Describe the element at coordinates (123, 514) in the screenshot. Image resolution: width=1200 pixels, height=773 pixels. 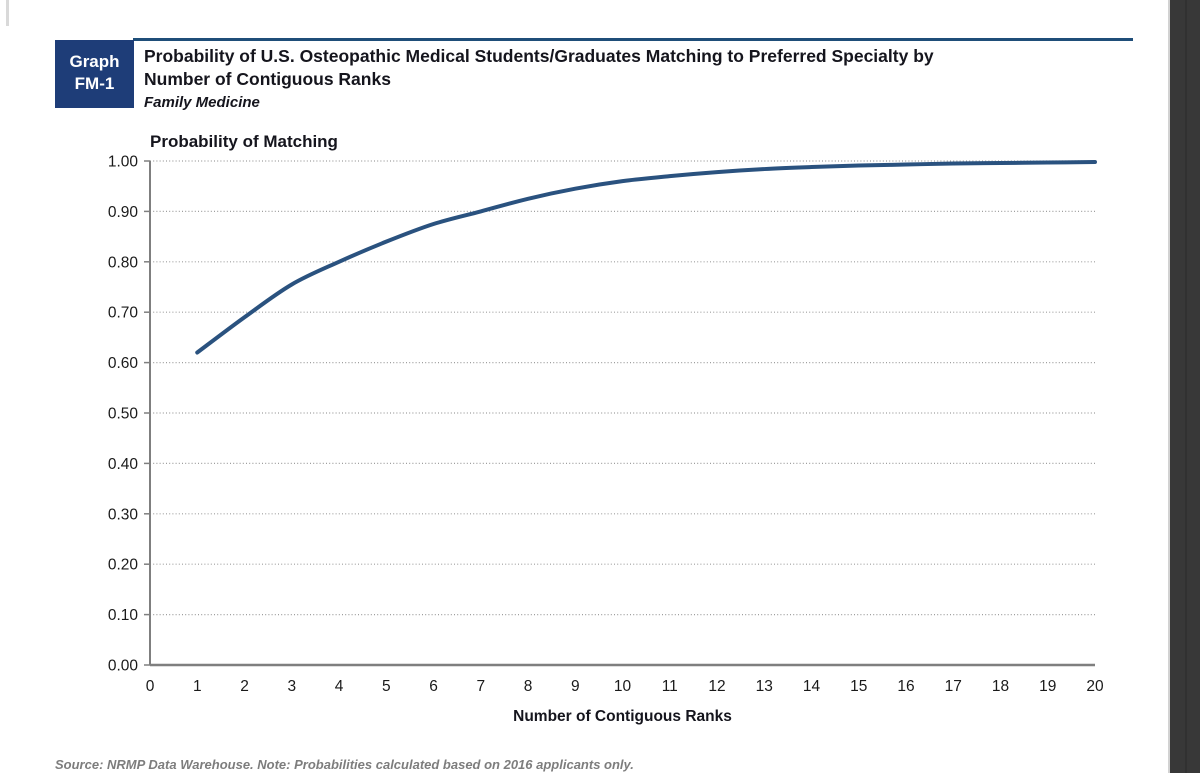
I see `y-tick-label: 0.30` at that location.